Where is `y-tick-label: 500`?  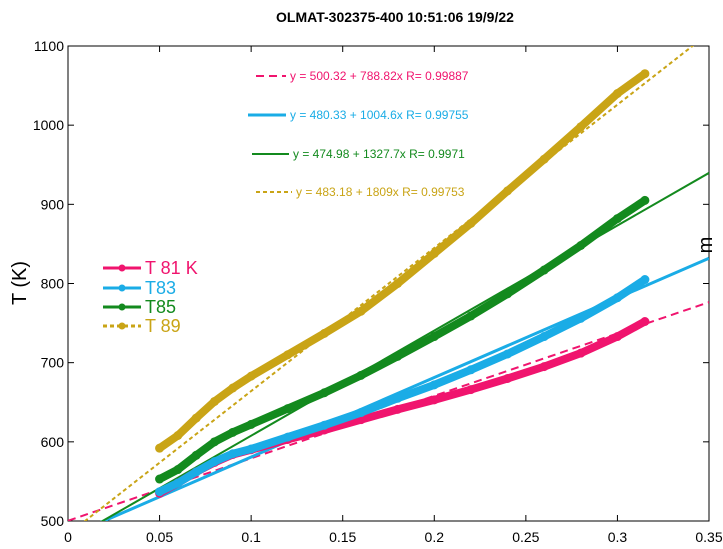 y-tick-label: 500 is located at coordinates (53, 521).